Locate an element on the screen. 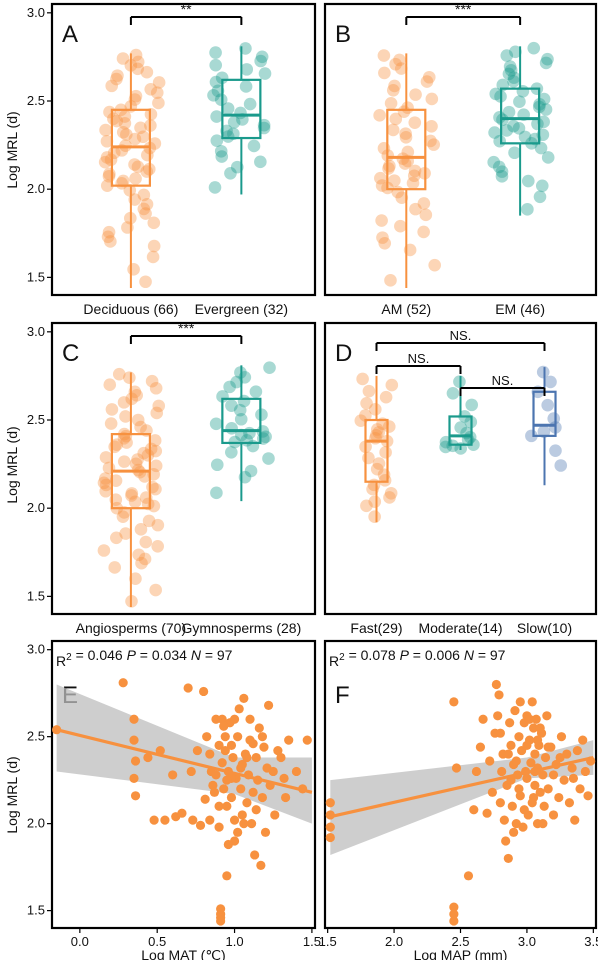 The width and height of the screenshot is (598, 960). stat-symbol: P is located at coordinates (132, 655).